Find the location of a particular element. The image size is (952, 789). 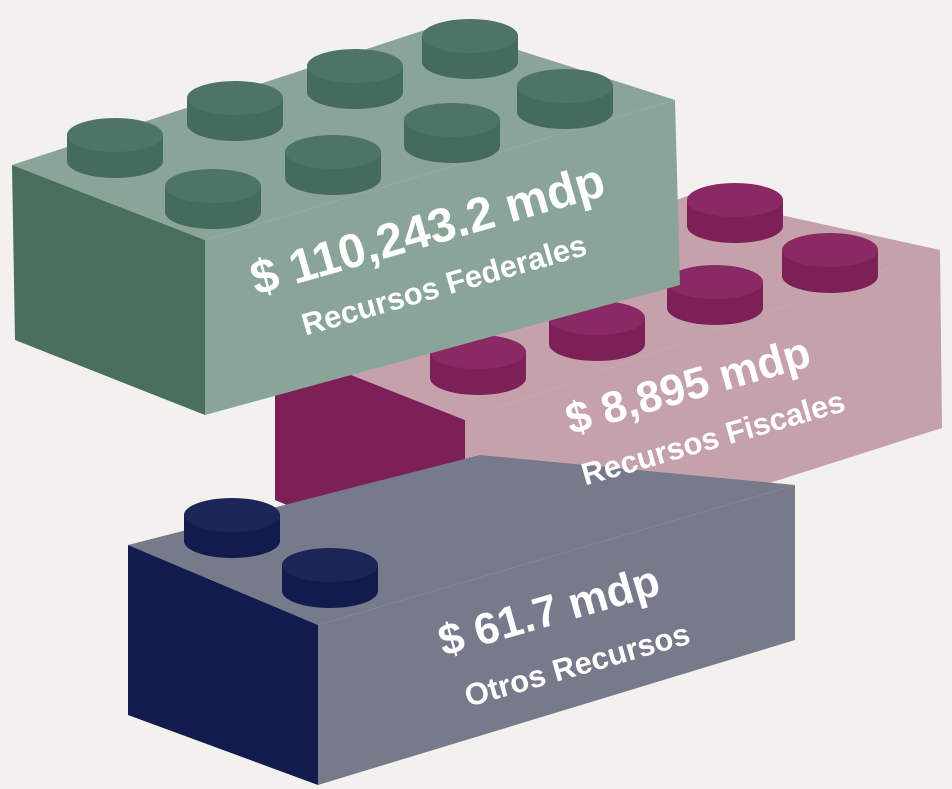

studs is located at coordinates (281, 553).